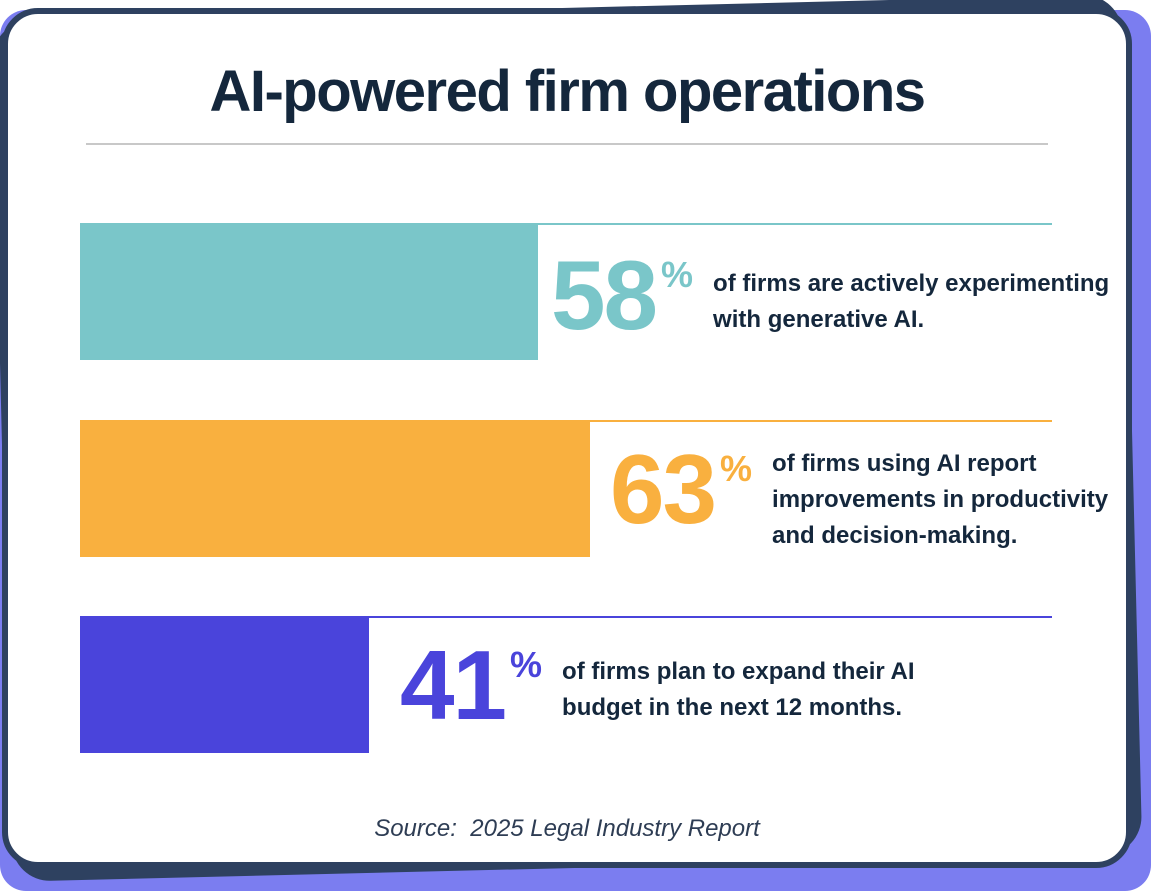 The width and height of the screenshot is (1151, 891). I want to click on stat-description-line: improvements in productivity, so click(940, 499).